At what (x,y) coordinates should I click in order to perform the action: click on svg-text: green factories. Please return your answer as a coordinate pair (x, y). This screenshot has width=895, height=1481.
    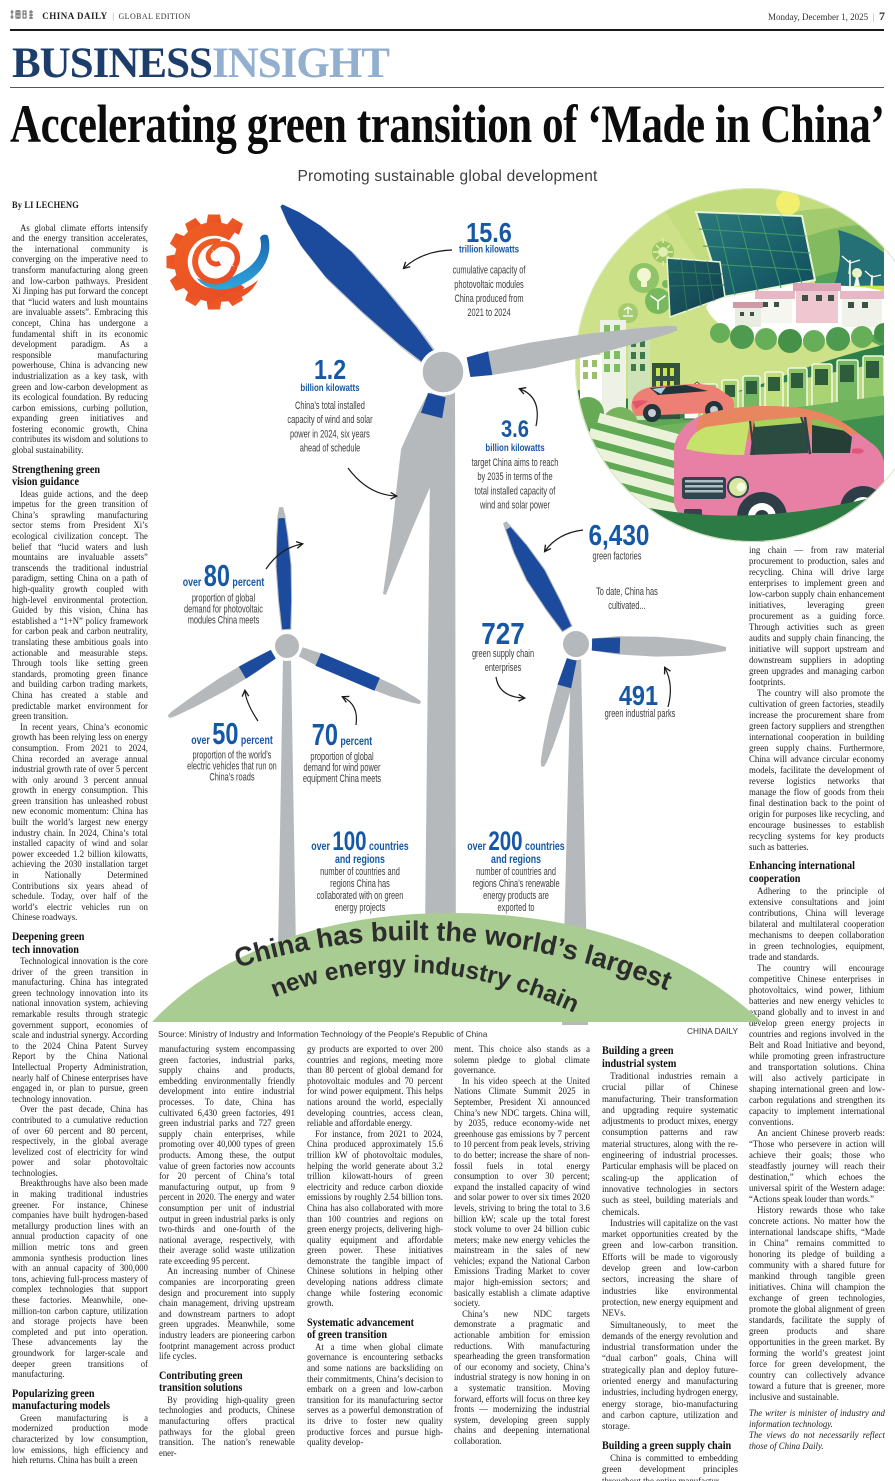
    Looking at the image, I should click on (616, 556).